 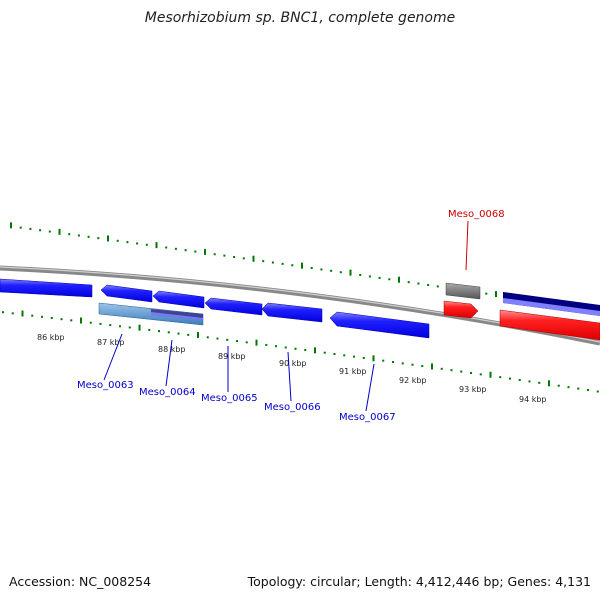 What do you see at coordinates (292, 407) in the screenshot?
I see `gene-label: Meso_0066` at bounding box center [292, 407].